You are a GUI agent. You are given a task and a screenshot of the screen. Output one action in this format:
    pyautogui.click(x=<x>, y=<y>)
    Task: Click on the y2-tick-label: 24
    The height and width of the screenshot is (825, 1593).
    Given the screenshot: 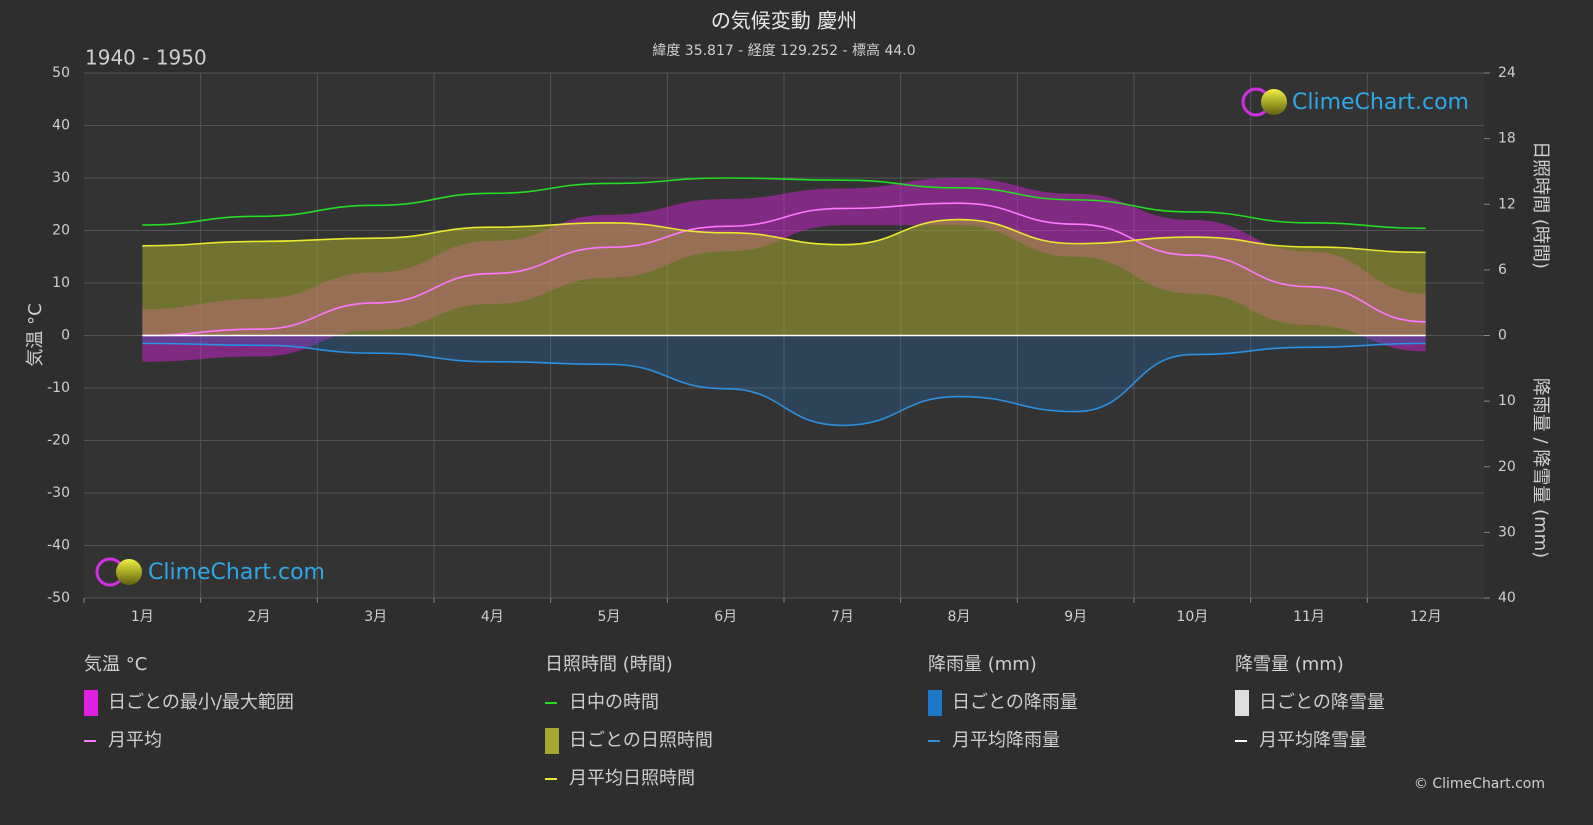 What is the action you would take?
    pyautogui.click(x=1507, y=73)
    